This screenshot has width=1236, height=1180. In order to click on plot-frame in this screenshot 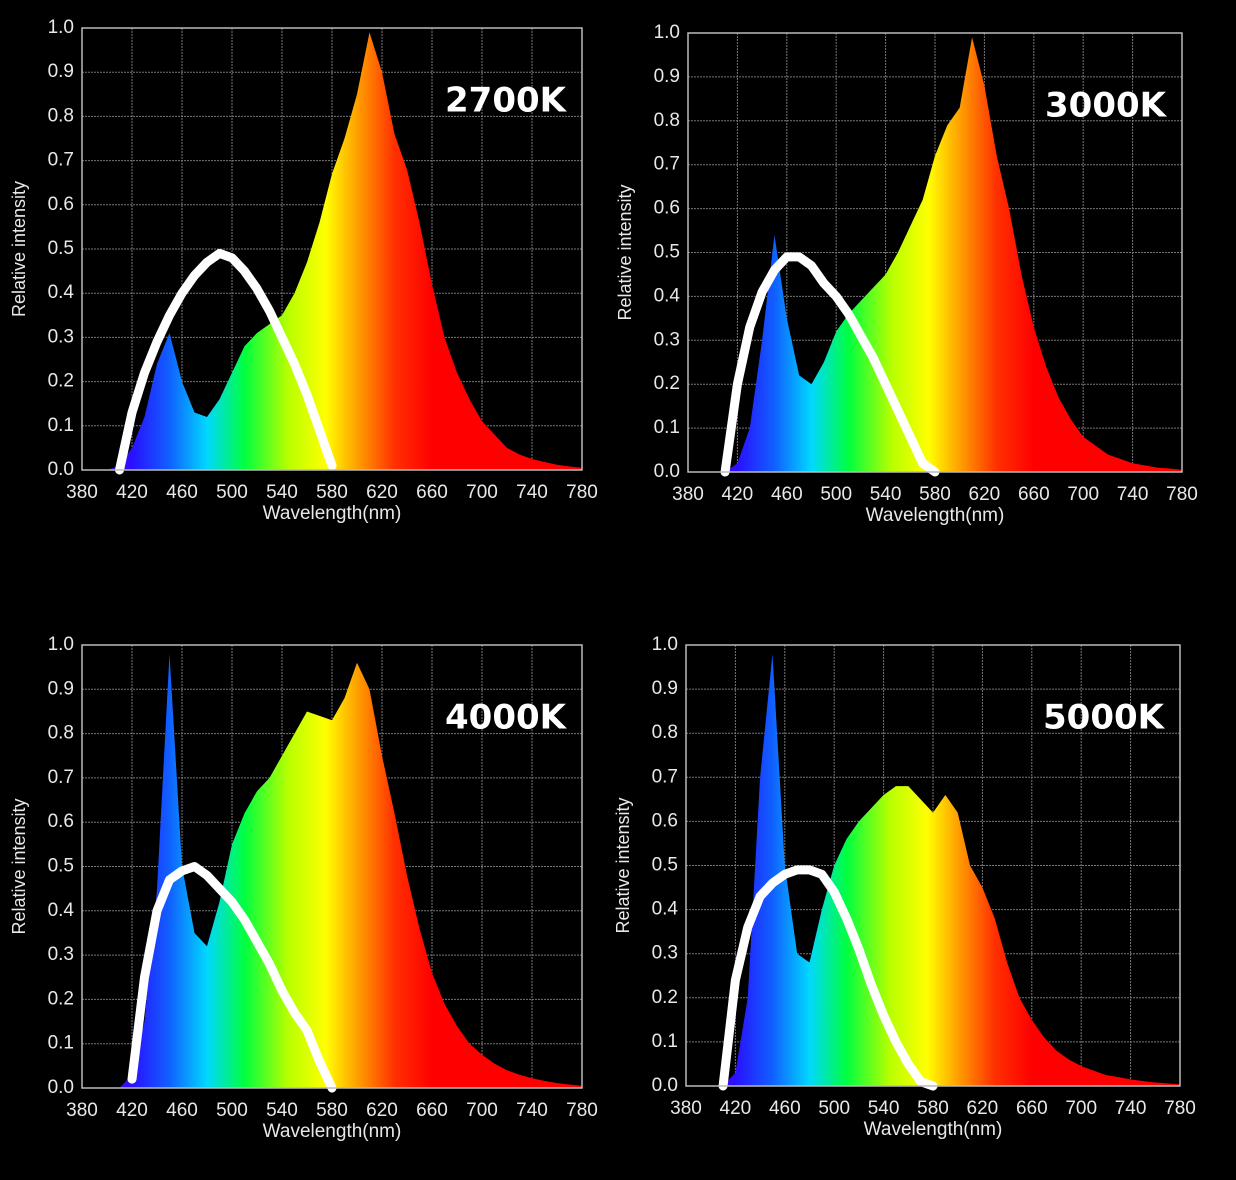, I will do `click(935, 252)`.